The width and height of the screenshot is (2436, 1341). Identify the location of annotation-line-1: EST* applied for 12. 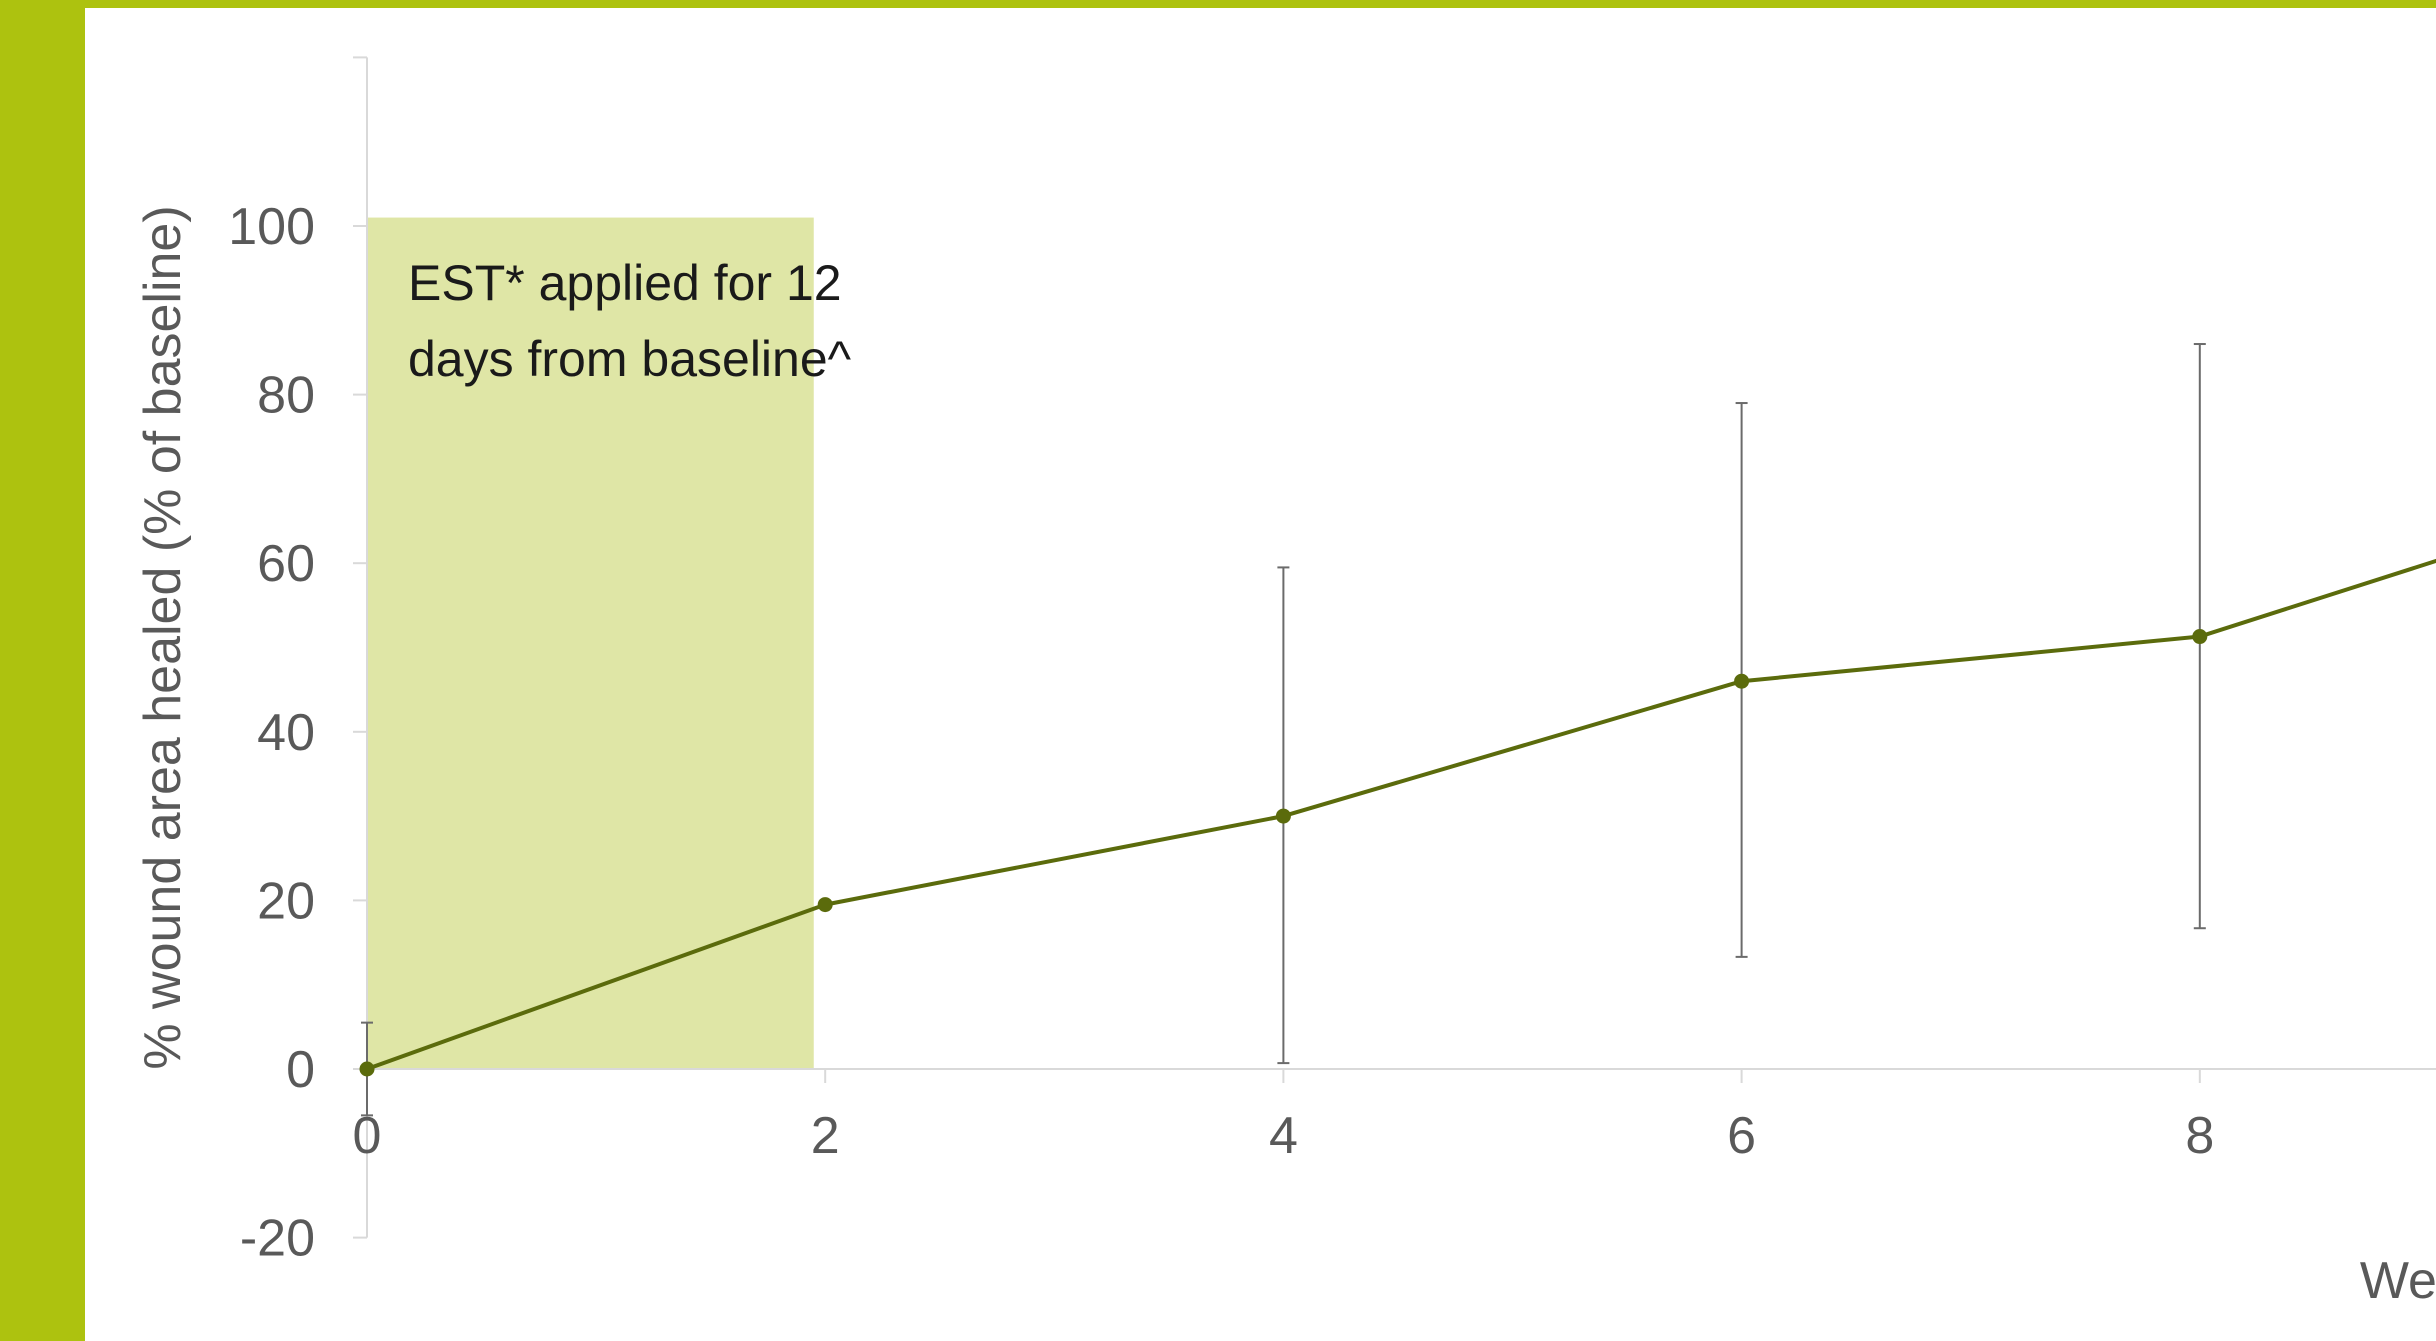
(625, 283).